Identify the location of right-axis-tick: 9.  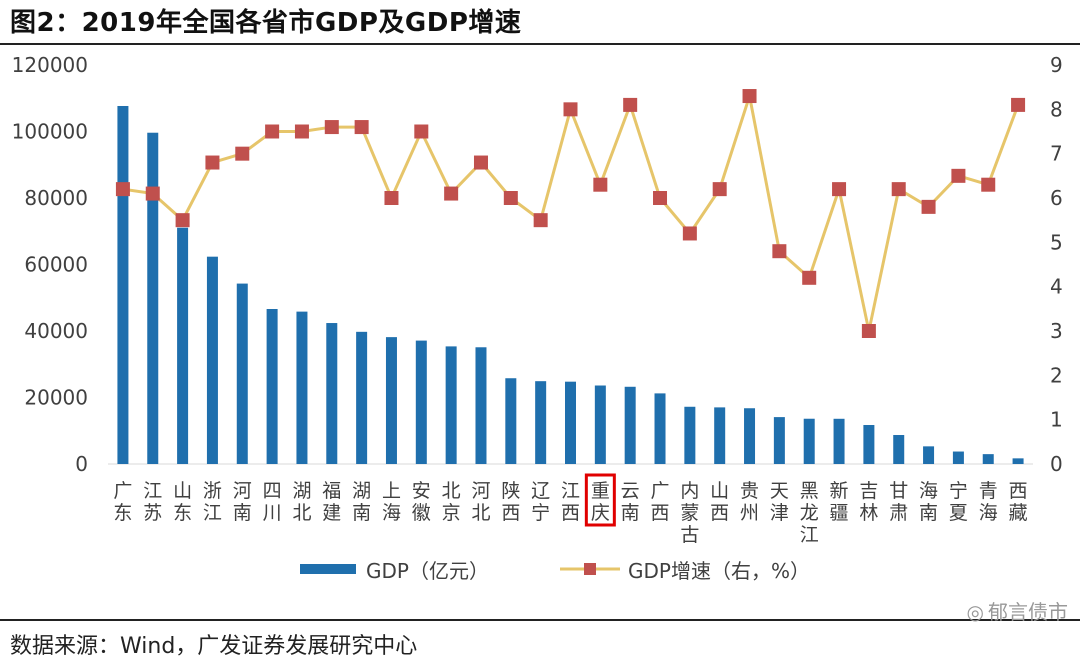
(1056, 65).